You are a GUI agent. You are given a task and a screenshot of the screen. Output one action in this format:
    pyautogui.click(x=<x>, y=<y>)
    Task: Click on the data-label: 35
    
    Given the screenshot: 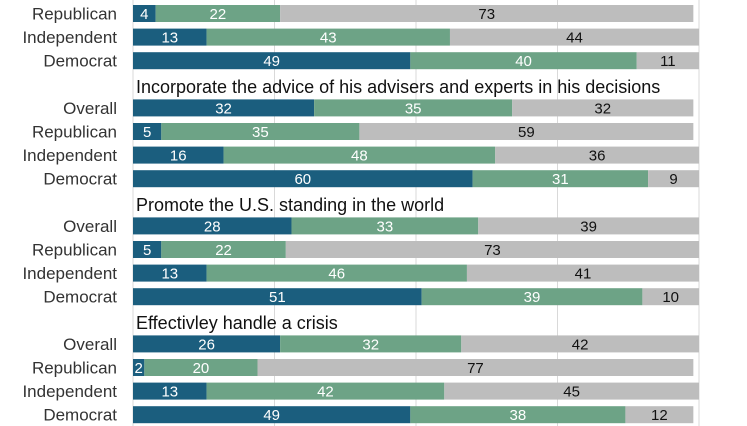 What is the action you would take?
    pyautogui.click(x=413, y=108)
    